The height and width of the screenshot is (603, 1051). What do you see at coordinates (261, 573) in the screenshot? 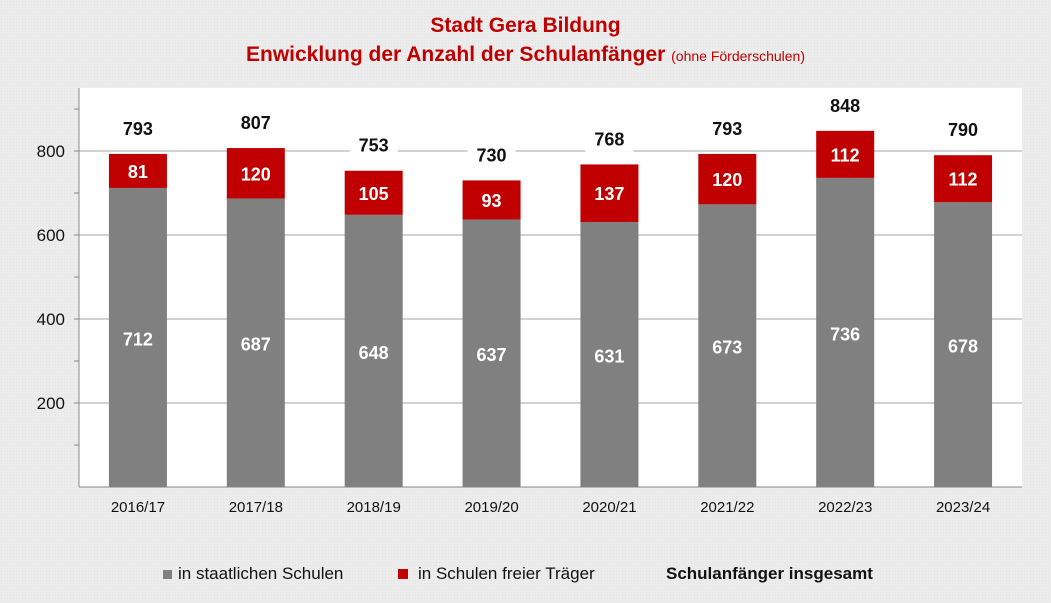
I see `legend-label: in staatlichen Schulen` at bounding box center [261, 573].